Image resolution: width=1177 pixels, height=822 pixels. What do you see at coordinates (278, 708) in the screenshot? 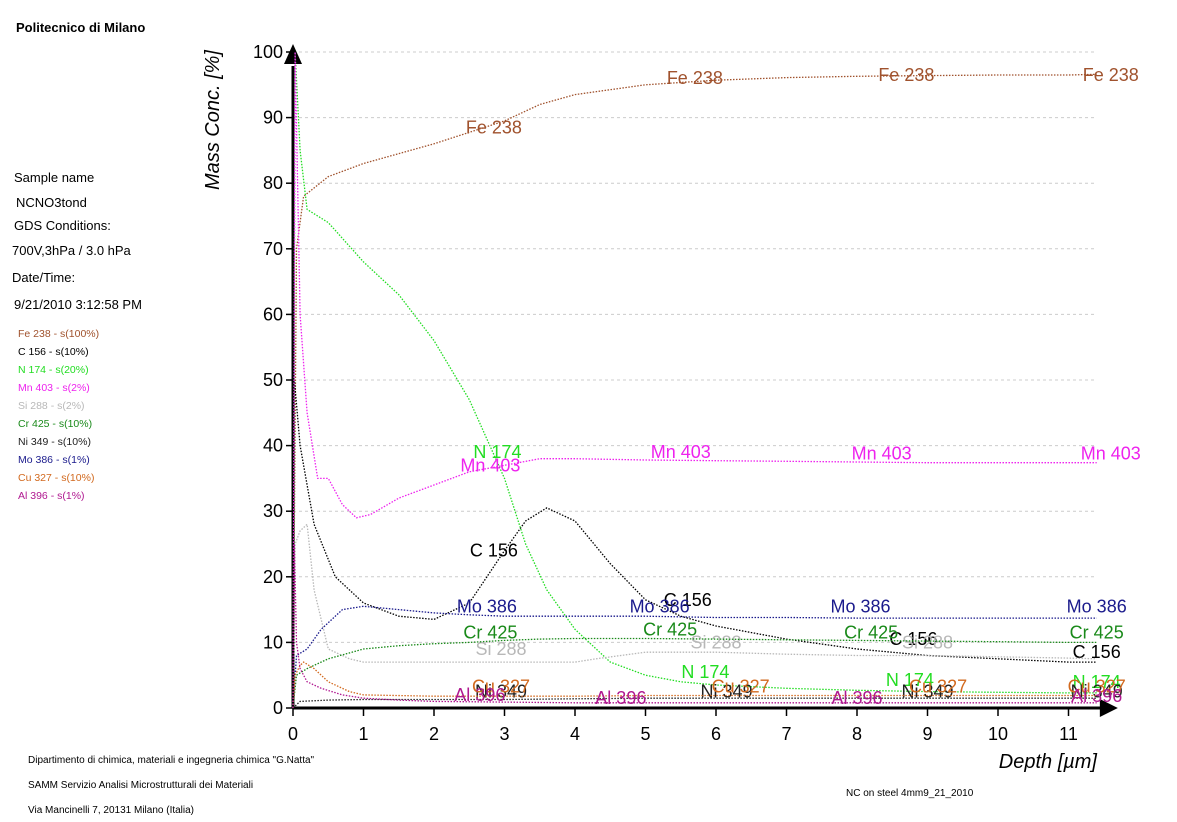
I see `y-tick-label: 0` at bounding box center [278, 708].